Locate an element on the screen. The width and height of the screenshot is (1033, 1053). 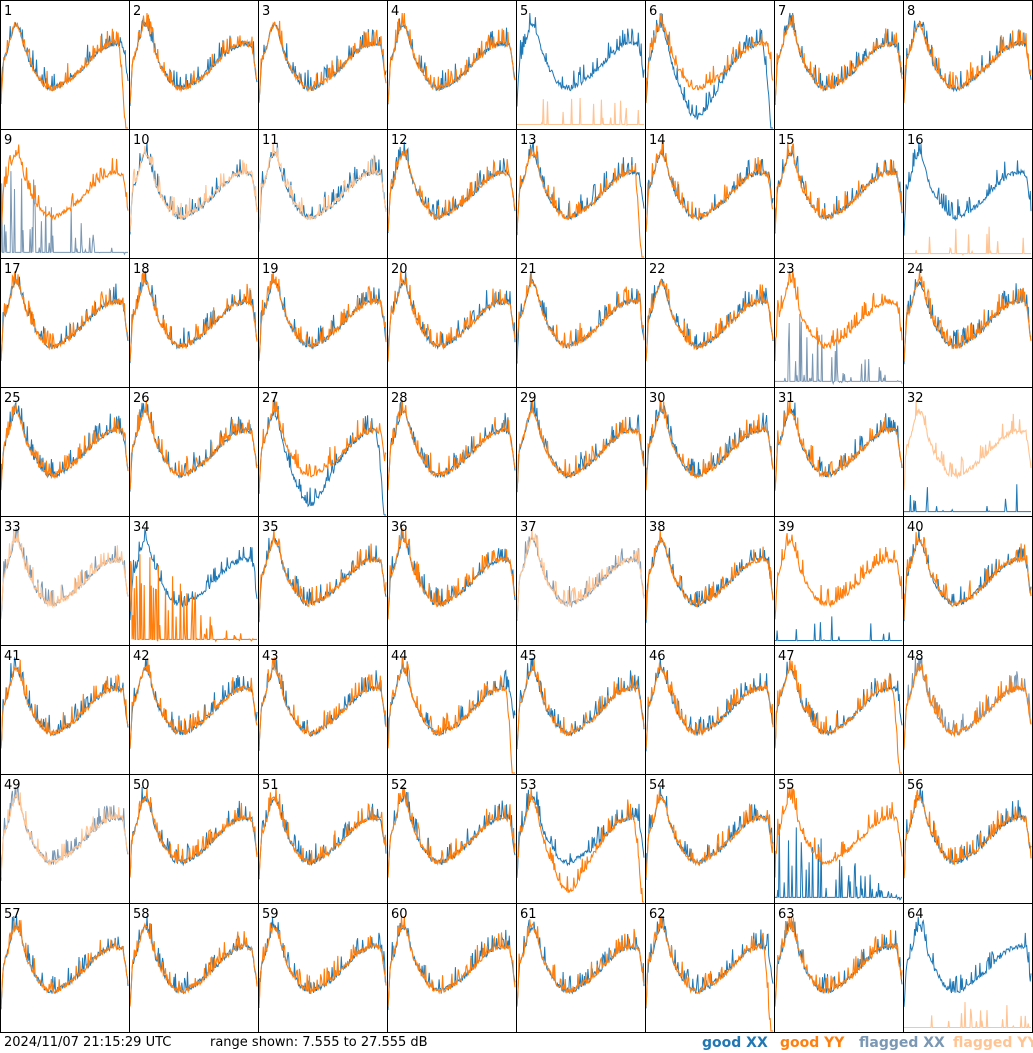
panel-47: 47 is located at coordinates (839, 710).